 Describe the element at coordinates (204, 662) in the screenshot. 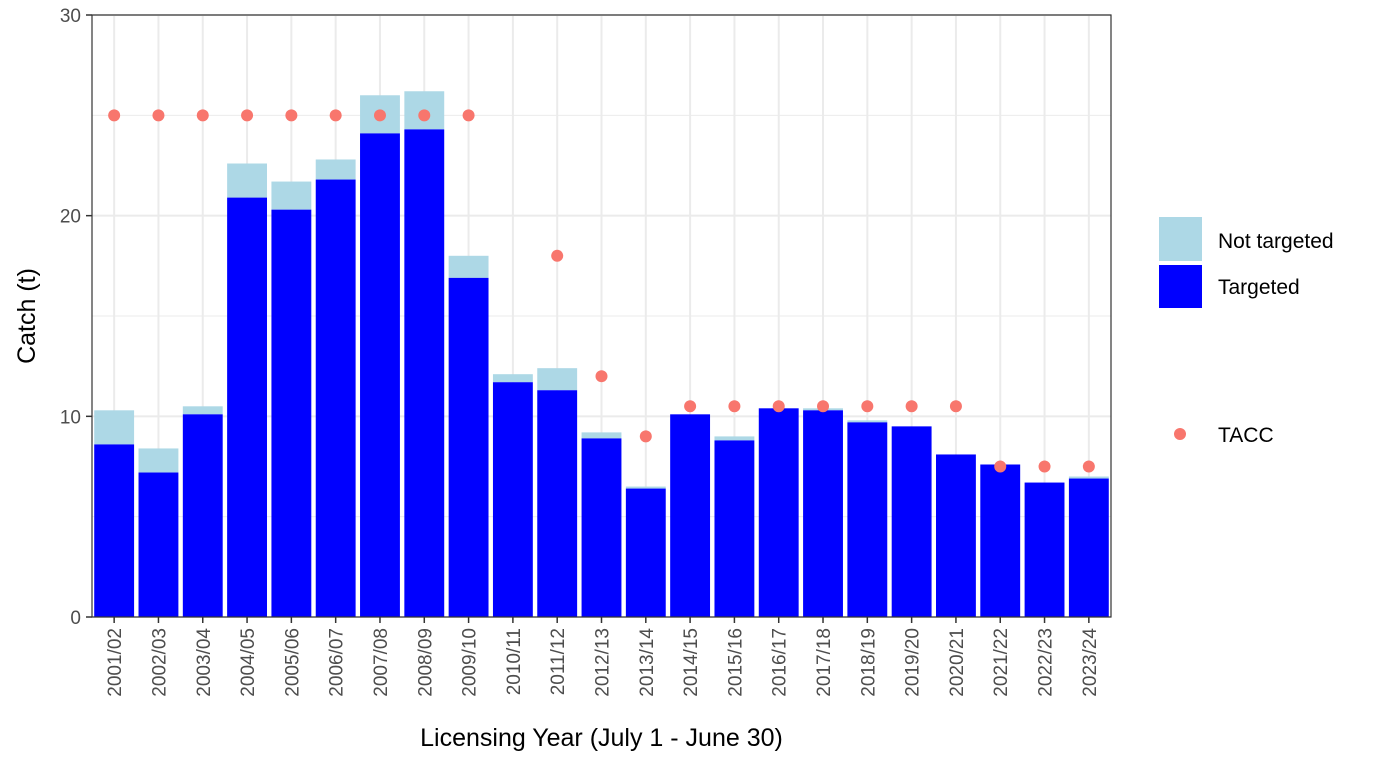

I see `x-tick-label: 2003/04` at that location.